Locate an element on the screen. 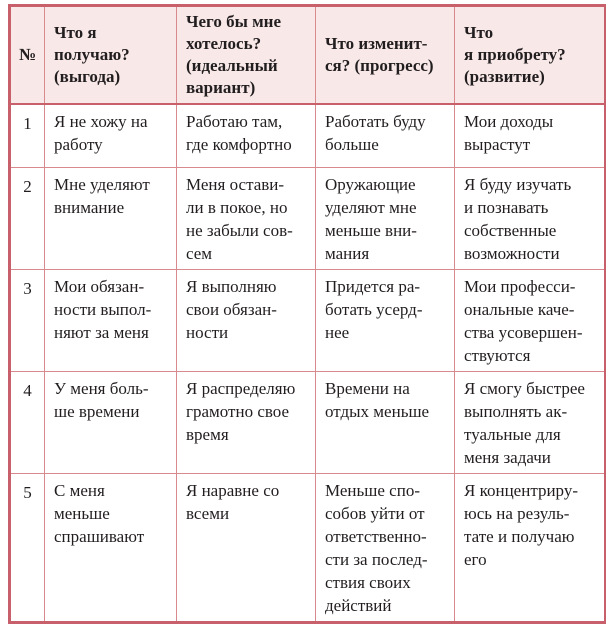  table-cell-progress: Придется ра- ботать усерд- нее is located at coordinates (385, 320).